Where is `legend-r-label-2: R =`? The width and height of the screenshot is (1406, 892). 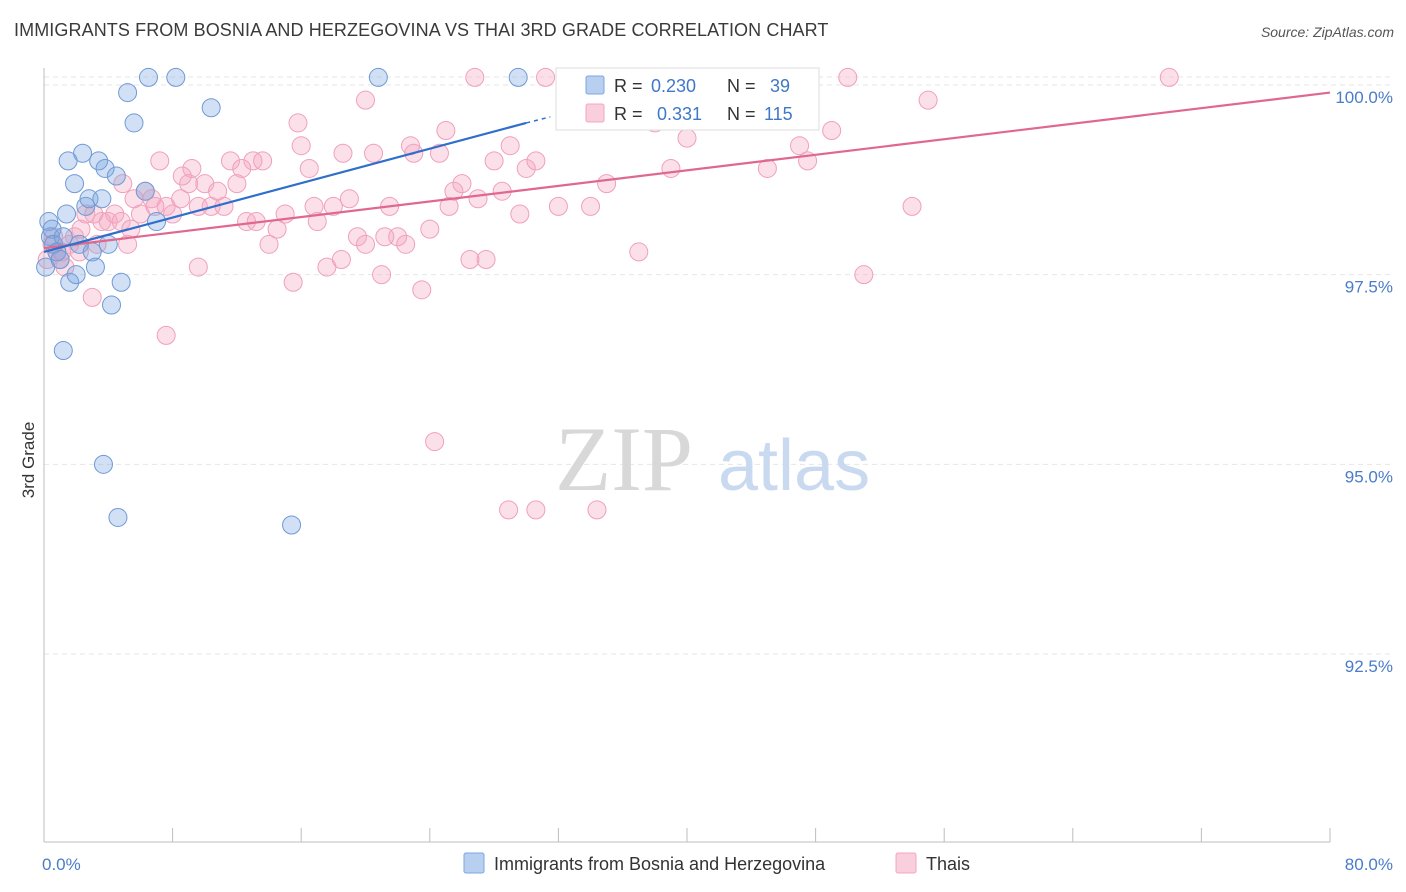
legend-r-label-2: R = is located at coordinates (628, 114).